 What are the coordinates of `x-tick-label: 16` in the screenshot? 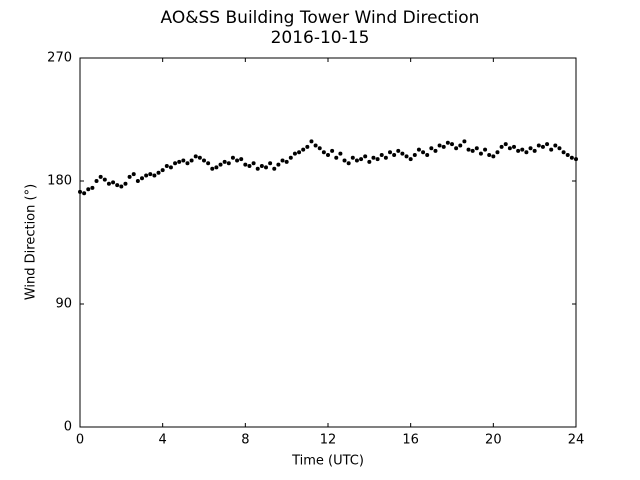 It's located at (410, 440).